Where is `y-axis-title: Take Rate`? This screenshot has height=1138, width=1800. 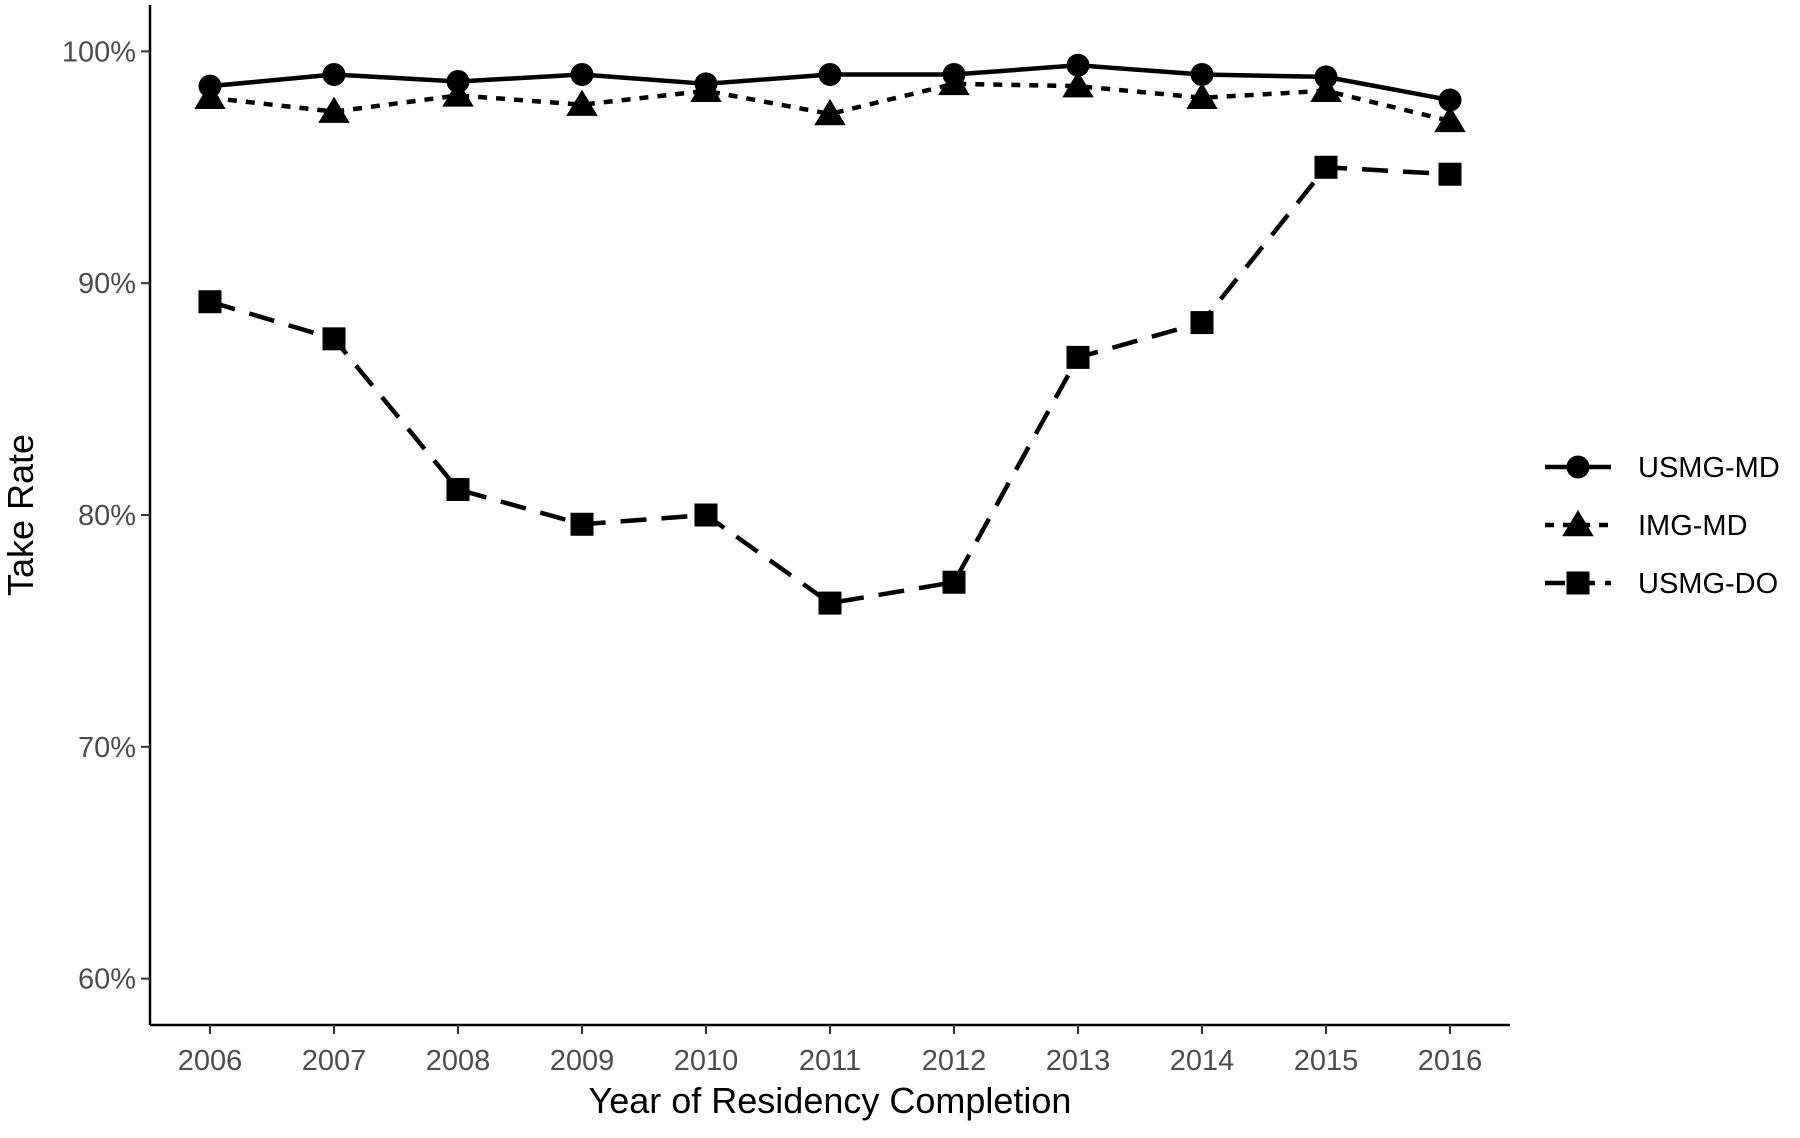 y-axis-title: Take Rate is located at coordinates (20, 515).